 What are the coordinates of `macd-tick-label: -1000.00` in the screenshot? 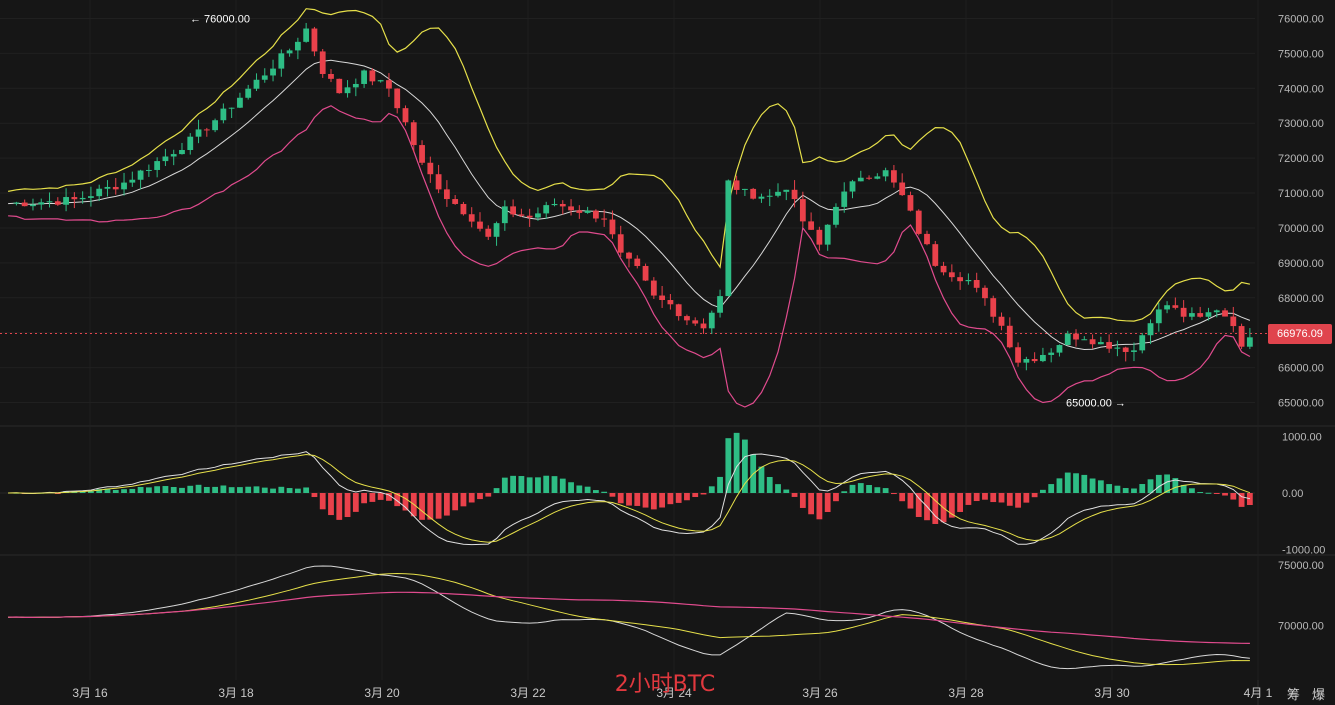 It's located at (1303, 550).